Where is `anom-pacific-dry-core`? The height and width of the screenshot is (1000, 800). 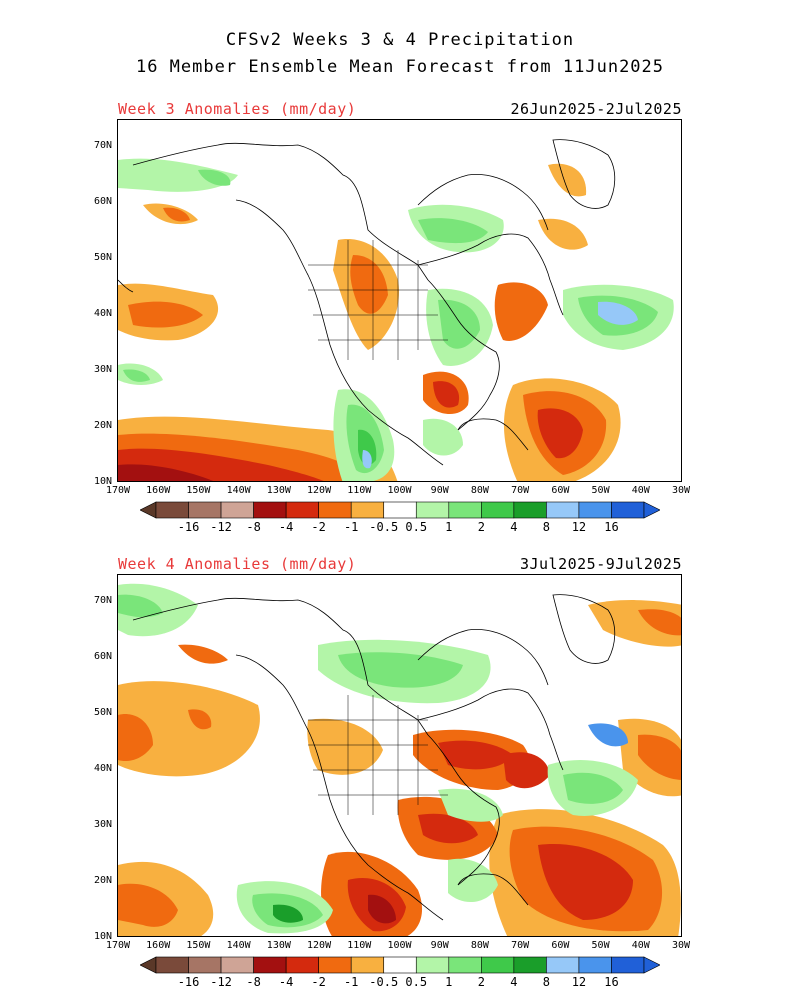 anom-pacific-dry-core is located at coordinates (200, 719).